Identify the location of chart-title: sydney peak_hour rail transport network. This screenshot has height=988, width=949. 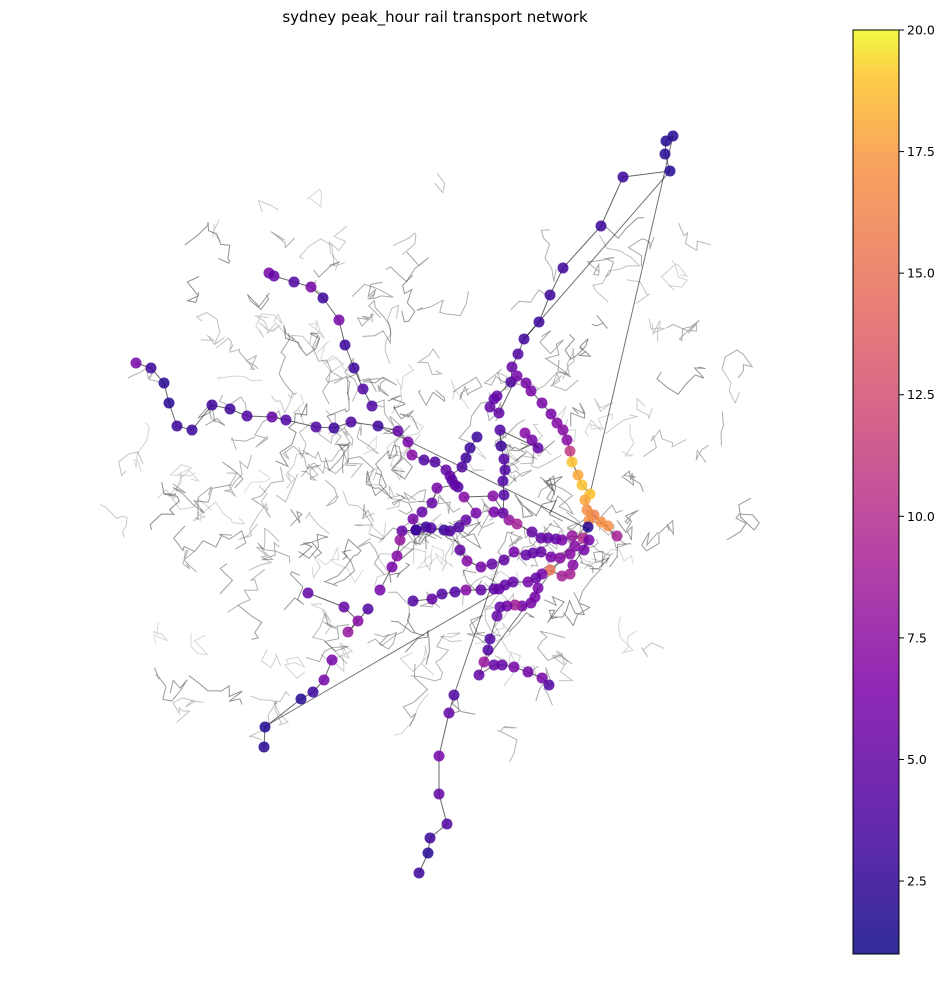
(435, 17).